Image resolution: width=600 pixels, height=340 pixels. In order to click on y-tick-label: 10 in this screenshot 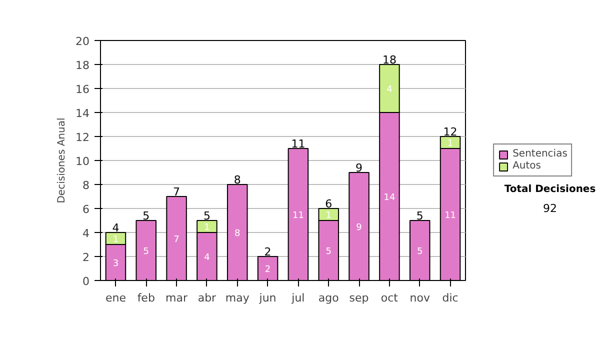, I will do `click(83, 161)`.